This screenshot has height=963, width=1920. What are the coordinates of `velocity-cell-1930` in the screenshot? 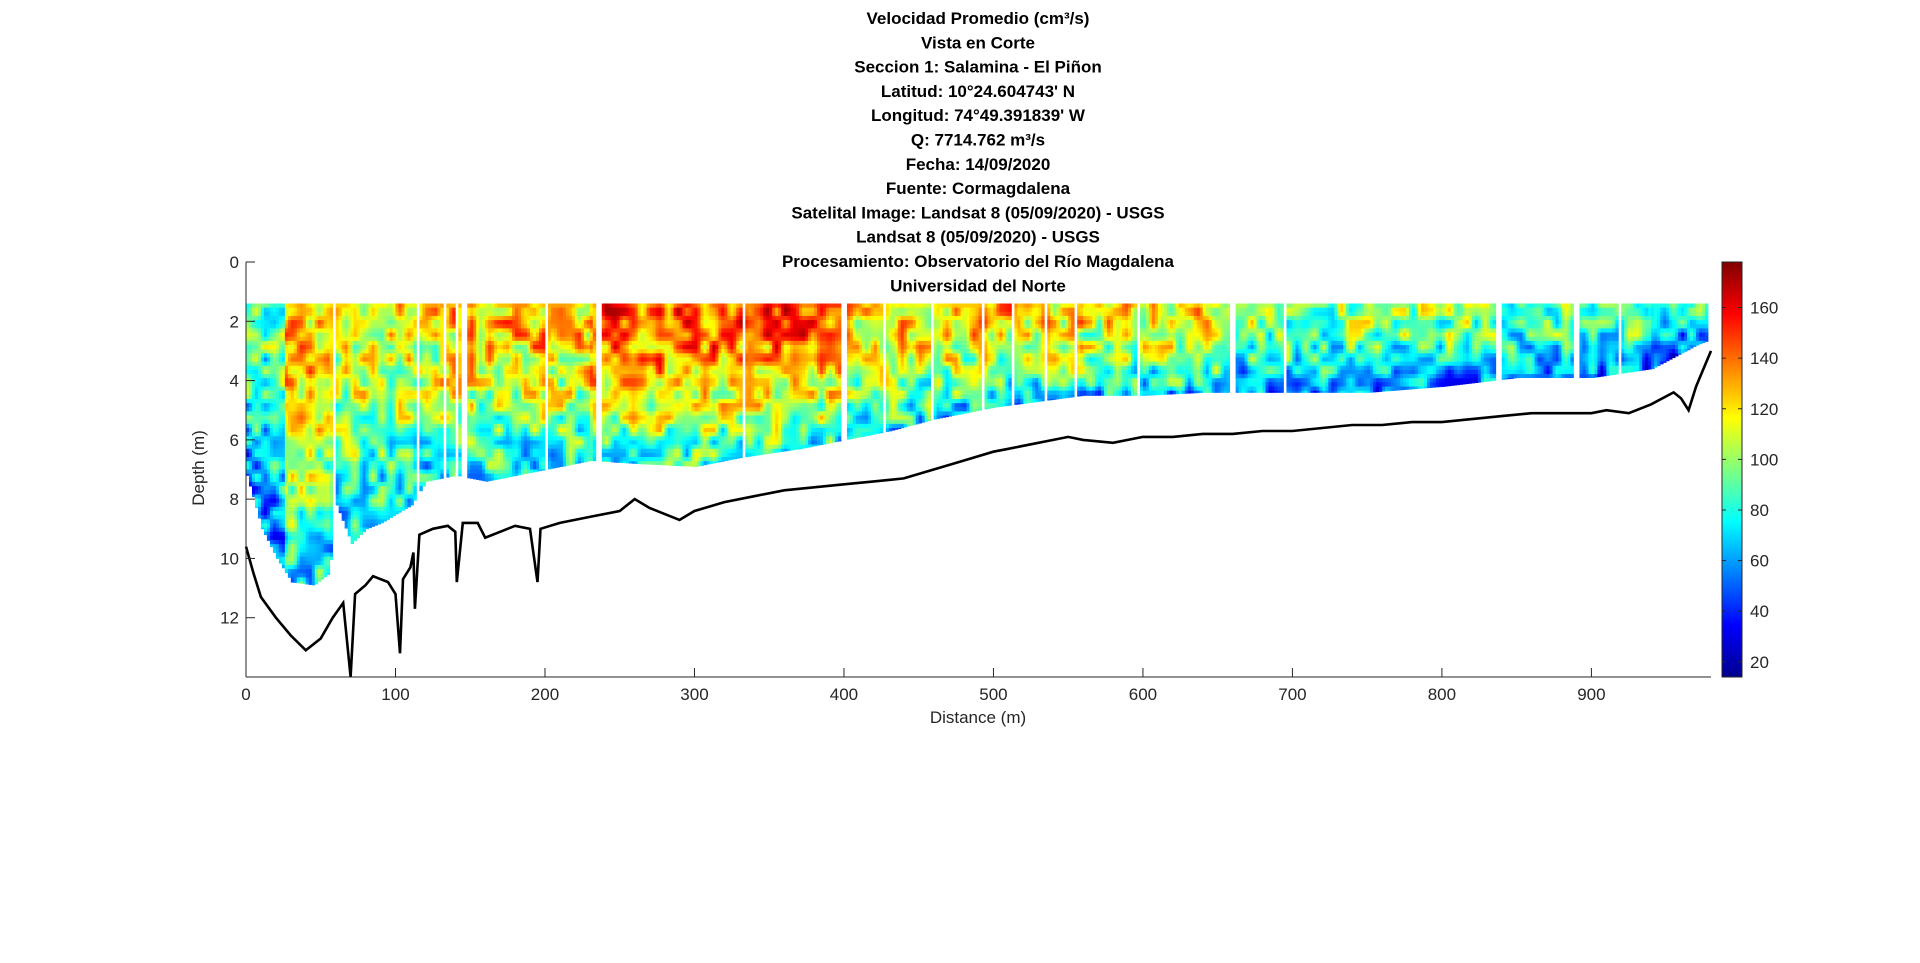 It's located at (343, 496).